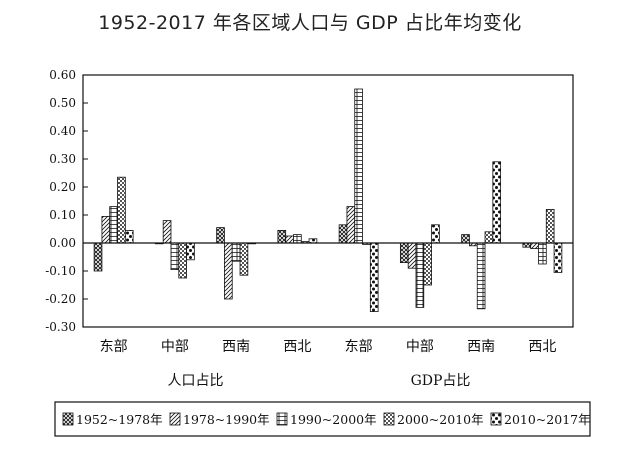  I want to click on y-tick-label: 0.30, so click(62, 159).